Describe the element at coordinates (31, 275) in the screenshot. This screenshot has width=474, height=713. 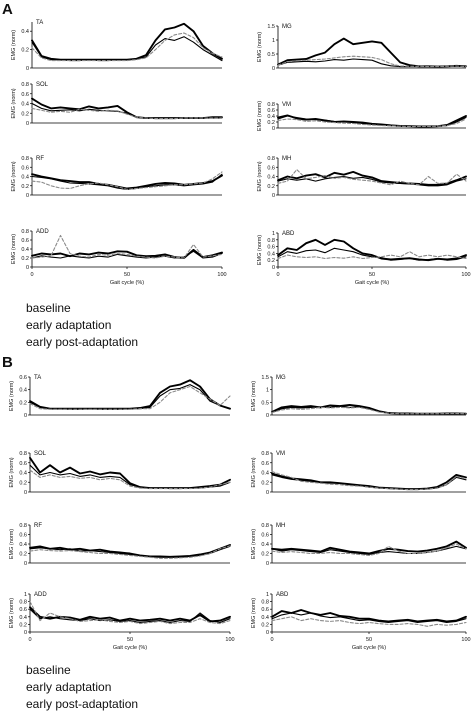
I see `x-tick-label-a-add: 0` at that location.